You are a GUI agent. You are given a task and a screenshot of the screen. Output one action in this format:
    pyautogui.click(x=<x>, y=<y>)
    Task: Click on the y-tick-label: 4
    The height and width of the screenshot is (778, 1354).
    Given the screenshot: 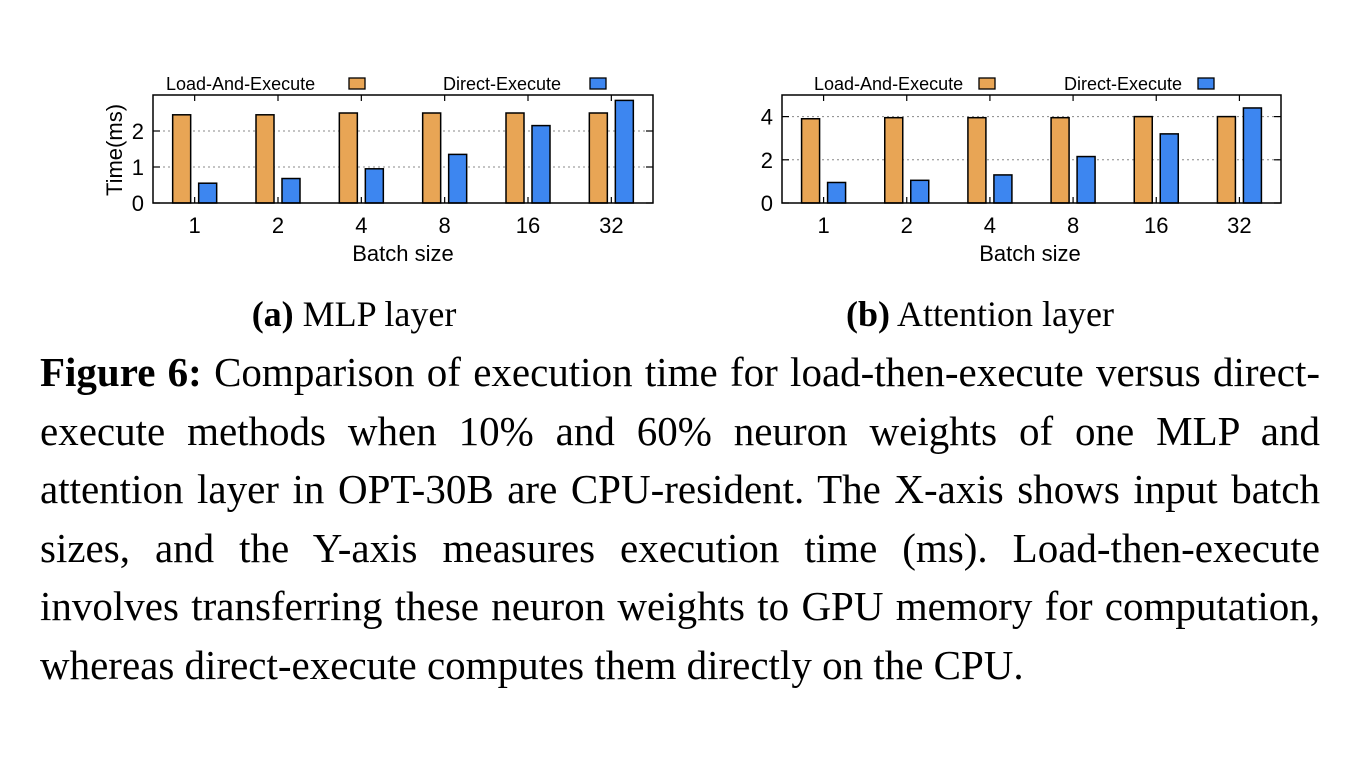 What is the action you would take?
    pyautogui.click(x=767, y=117)
    